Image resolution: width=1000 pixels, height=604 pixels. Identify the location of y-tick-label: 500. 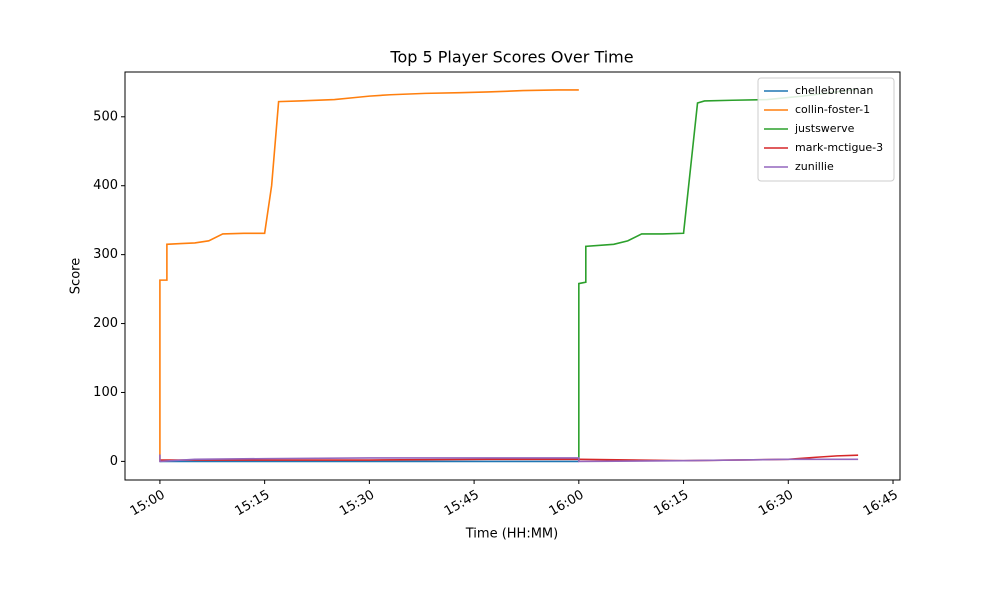
(105, 116).